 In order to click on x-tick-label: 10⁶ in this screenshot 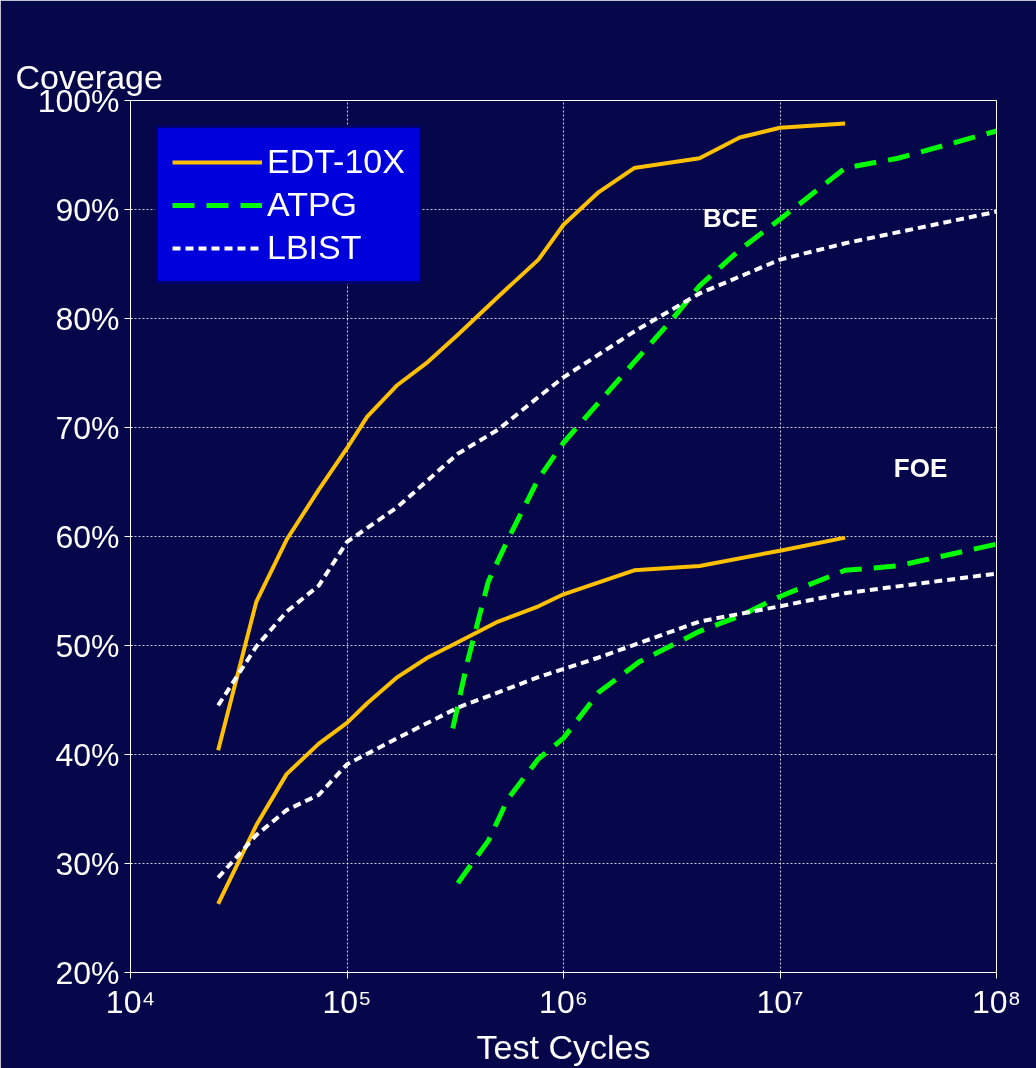, I will do `click(563, 1001)`.